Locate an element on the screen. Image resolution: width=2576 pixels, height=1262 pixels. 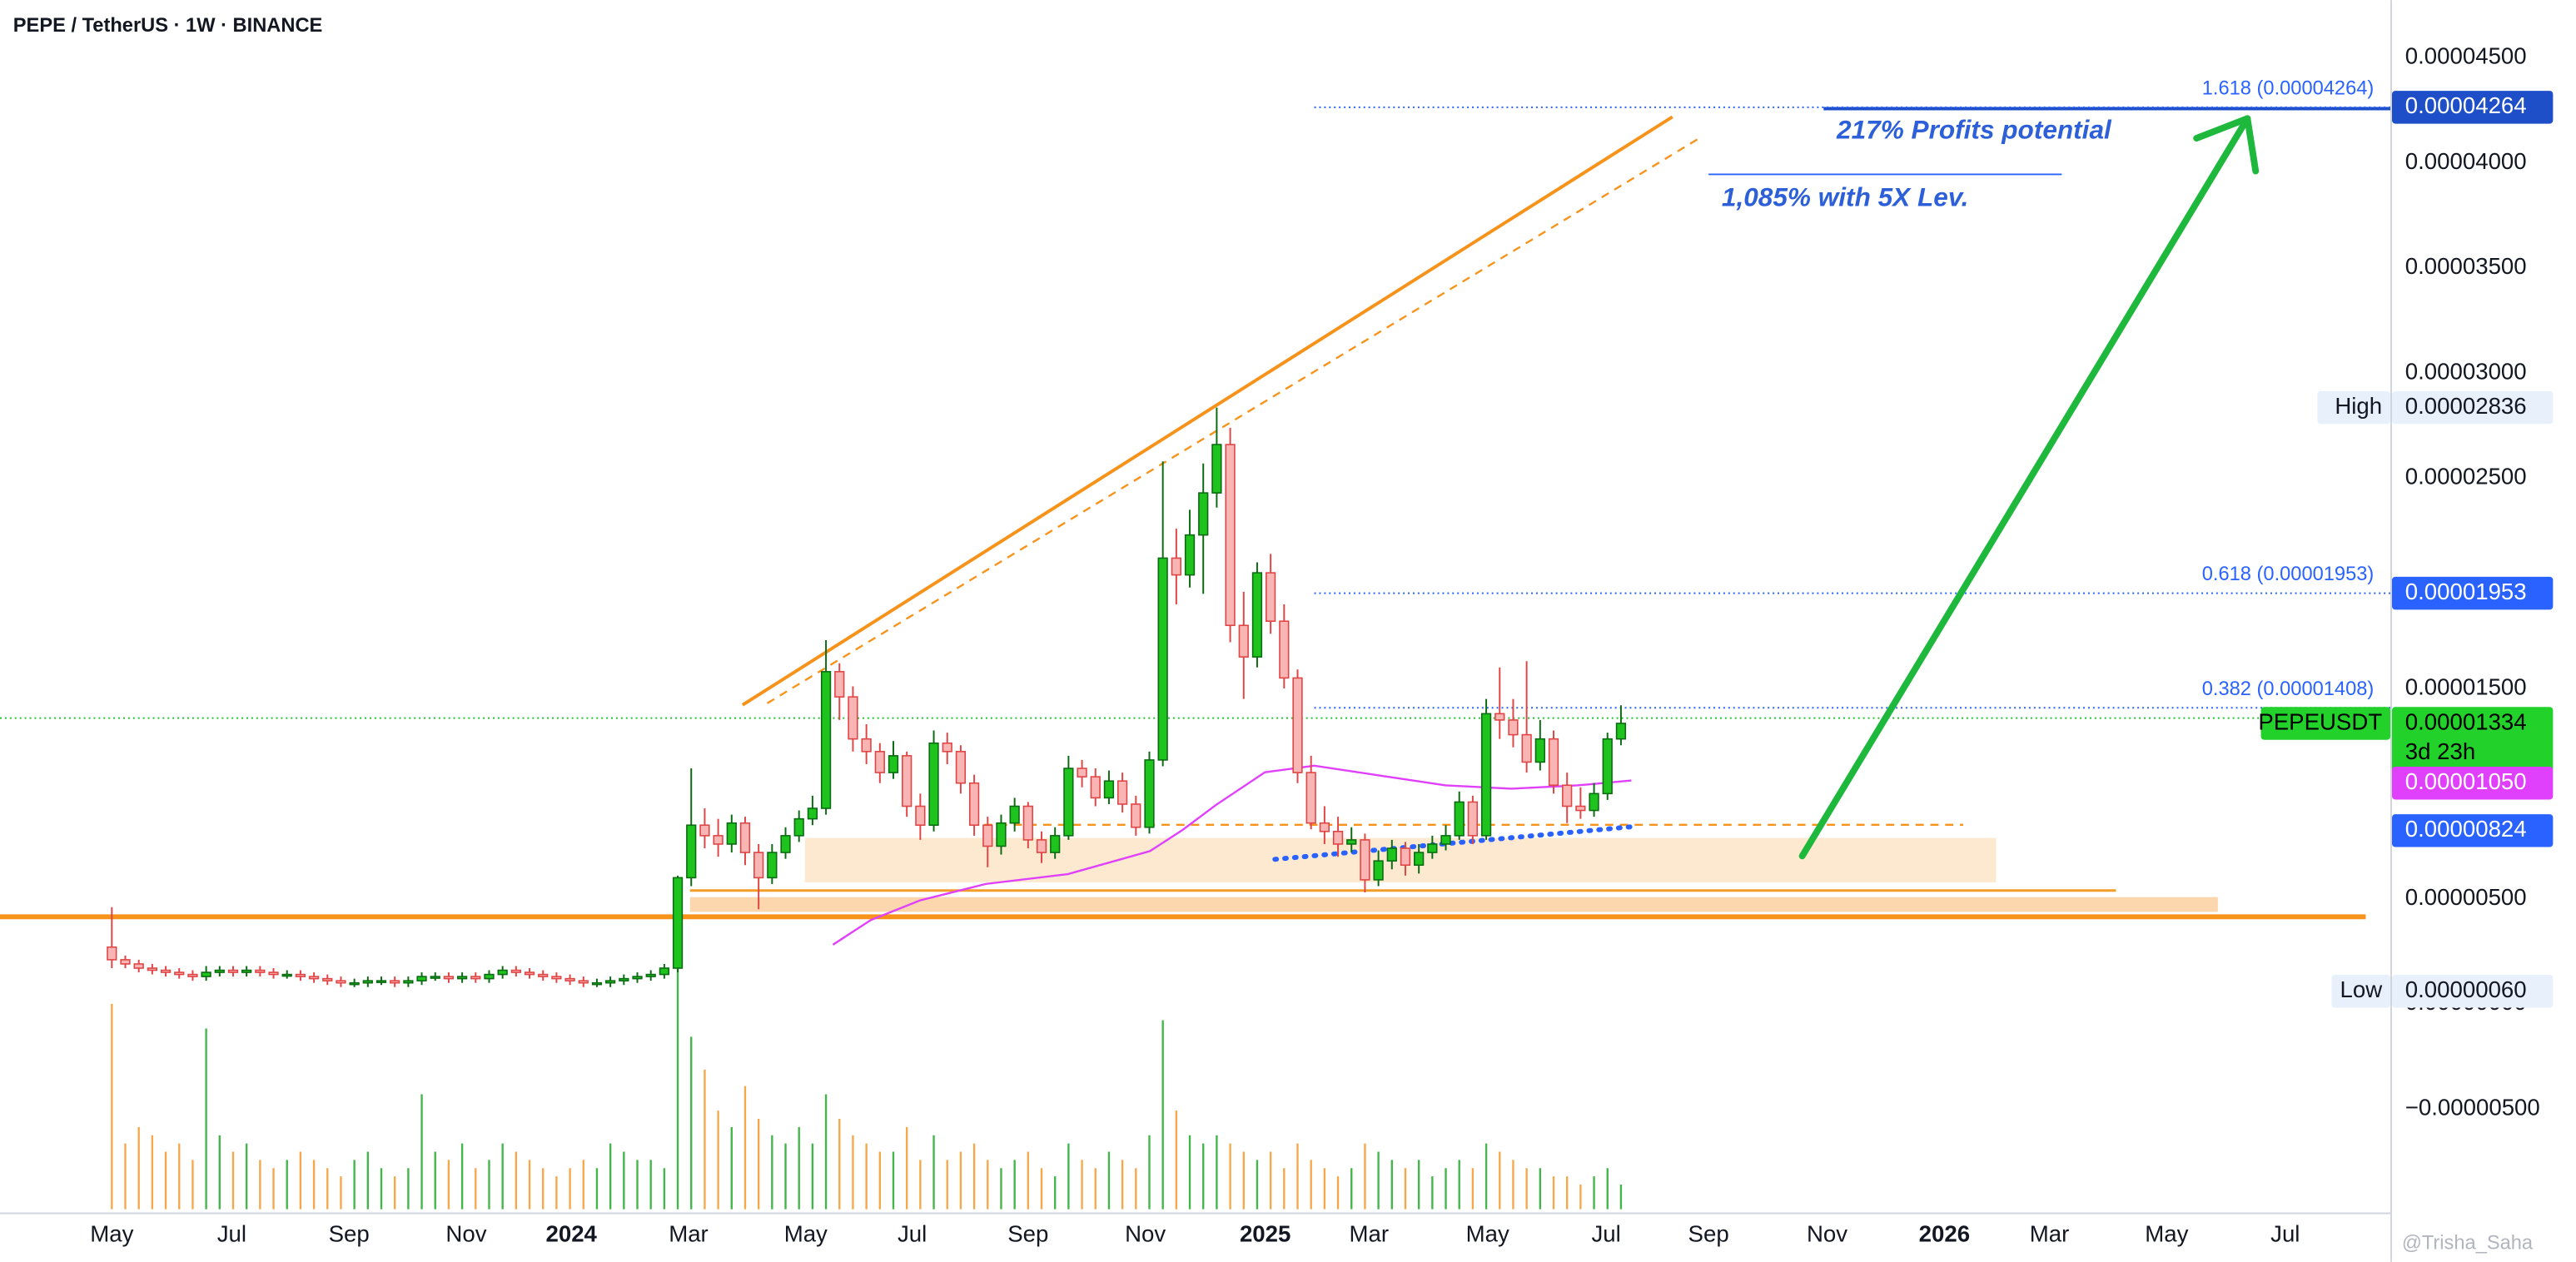
y-tick-label: 0.00001500 is located at coordinates (2466, 686).